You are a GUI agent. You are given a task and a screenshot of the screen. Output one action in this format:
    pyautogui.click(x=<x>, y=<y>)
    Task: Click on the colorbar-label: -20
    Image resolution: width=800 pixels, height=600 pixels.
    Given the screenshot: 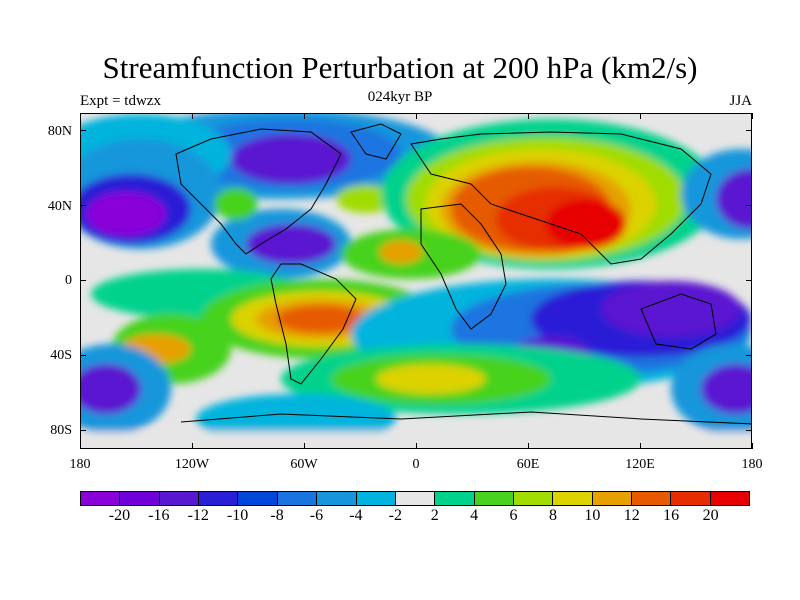 What is the action you would take?
    pyautogui.click(x=119, y=515)
    